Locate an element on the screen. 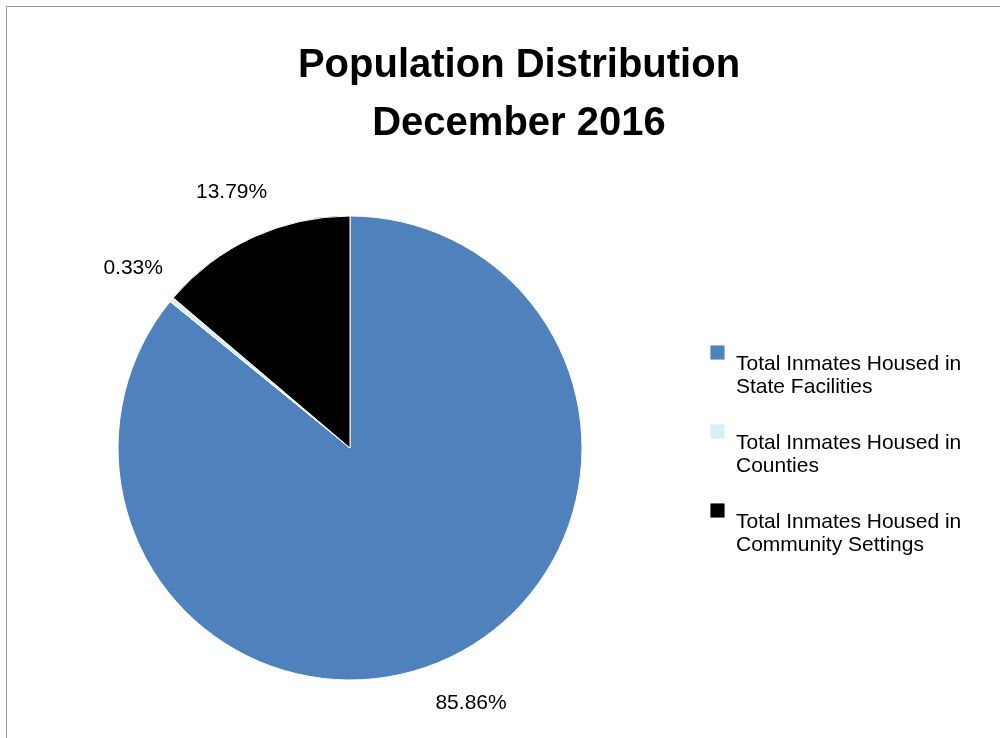 The image size is (1004, 738). data-label: 85.86% is located at coordinates (471, 701).